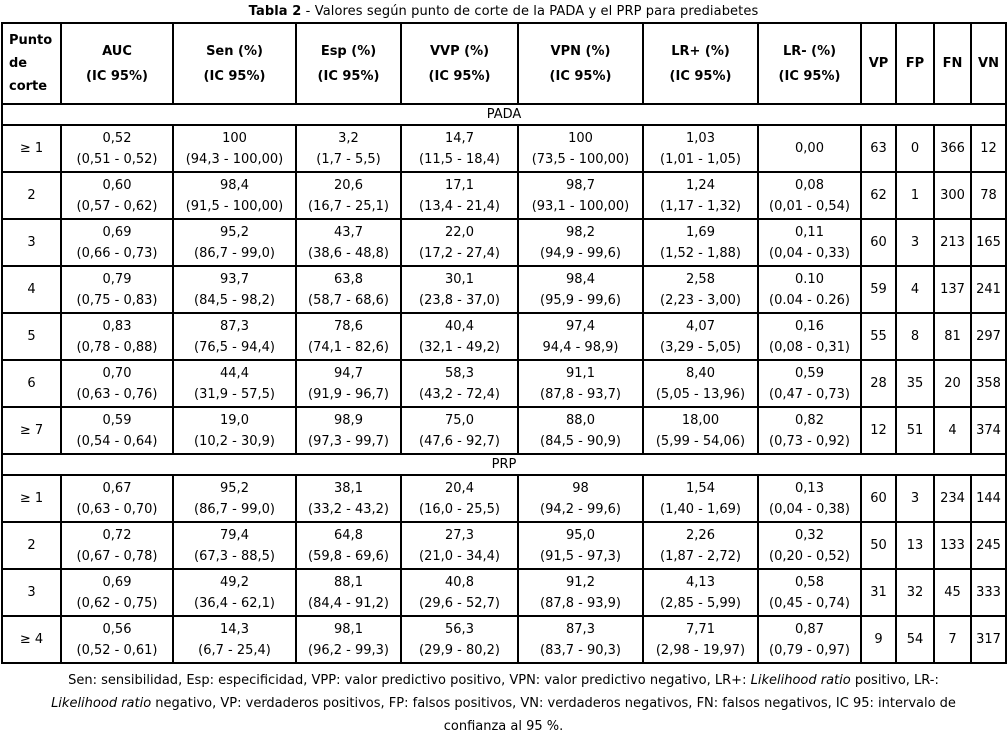  I want to click on cell-esp: 20,6 (16,7 - 25,1), so click(348, 195).